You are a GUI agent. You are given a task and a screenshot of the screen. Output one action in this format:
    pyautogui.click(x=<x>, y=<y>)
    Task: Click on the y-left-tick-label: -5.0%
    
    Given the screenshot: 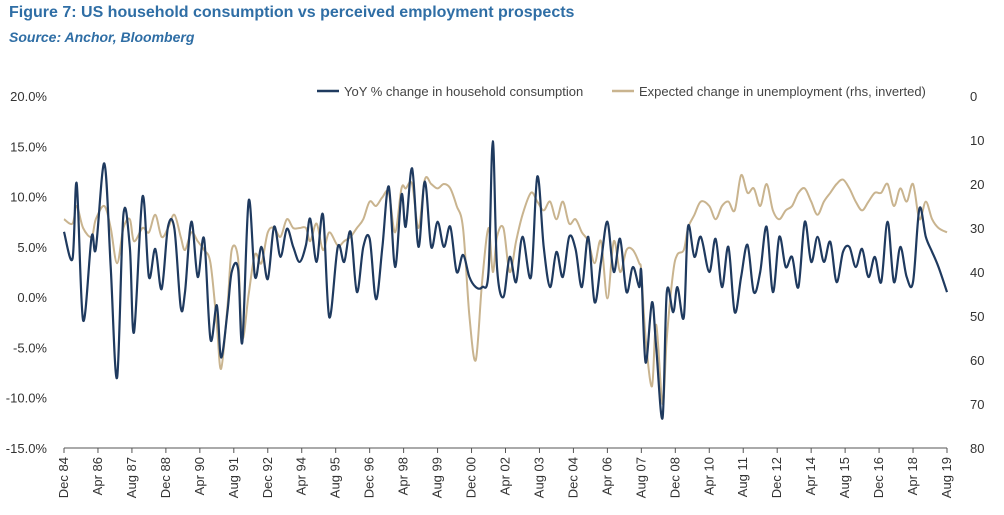 What is the action you would take?
    pyautogui.click(x=30, y=347)
    